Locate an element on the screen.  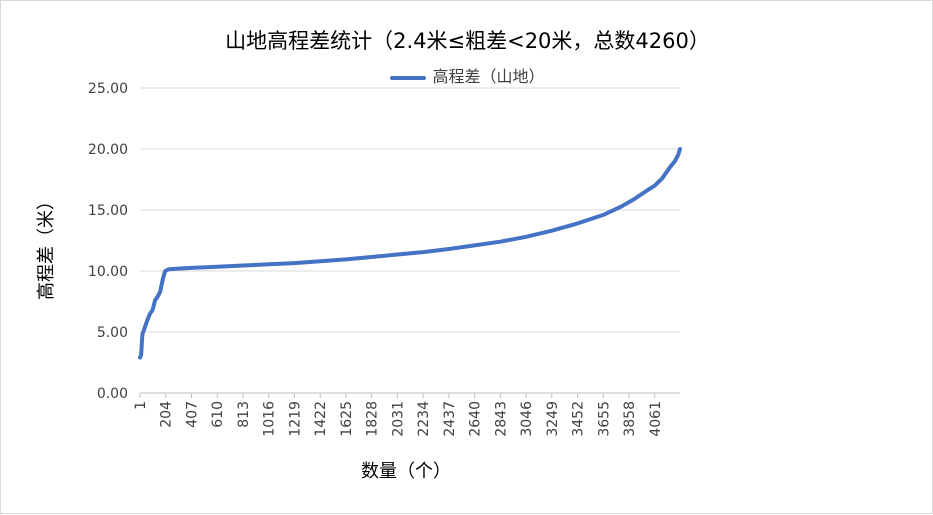
x-tick-label: 2234 is located at coordinates (424, 419).